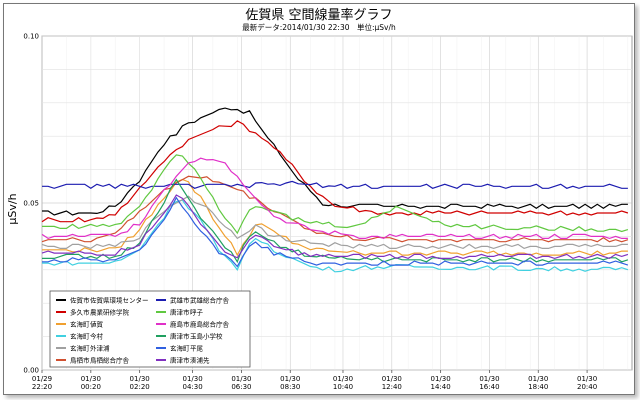  I want to click on legend-box, so click(150, 329).